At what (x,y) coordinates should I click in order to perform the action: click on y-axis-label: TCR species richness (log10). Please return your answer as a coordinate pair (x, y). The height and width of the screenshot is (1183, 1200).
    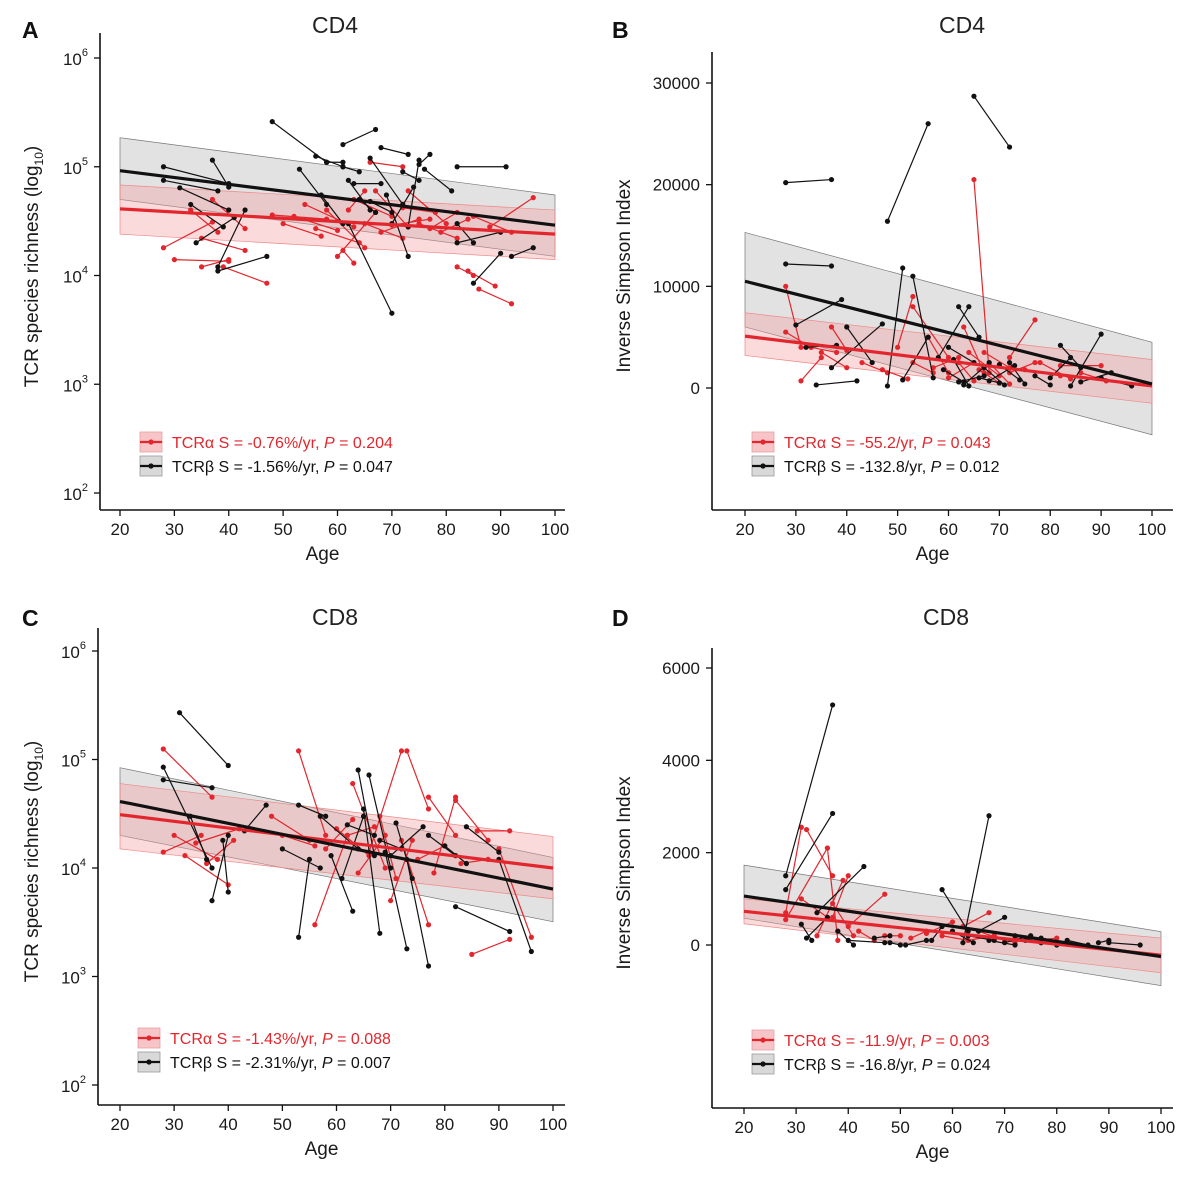
    Looking at the image, I should click on (34, 266).